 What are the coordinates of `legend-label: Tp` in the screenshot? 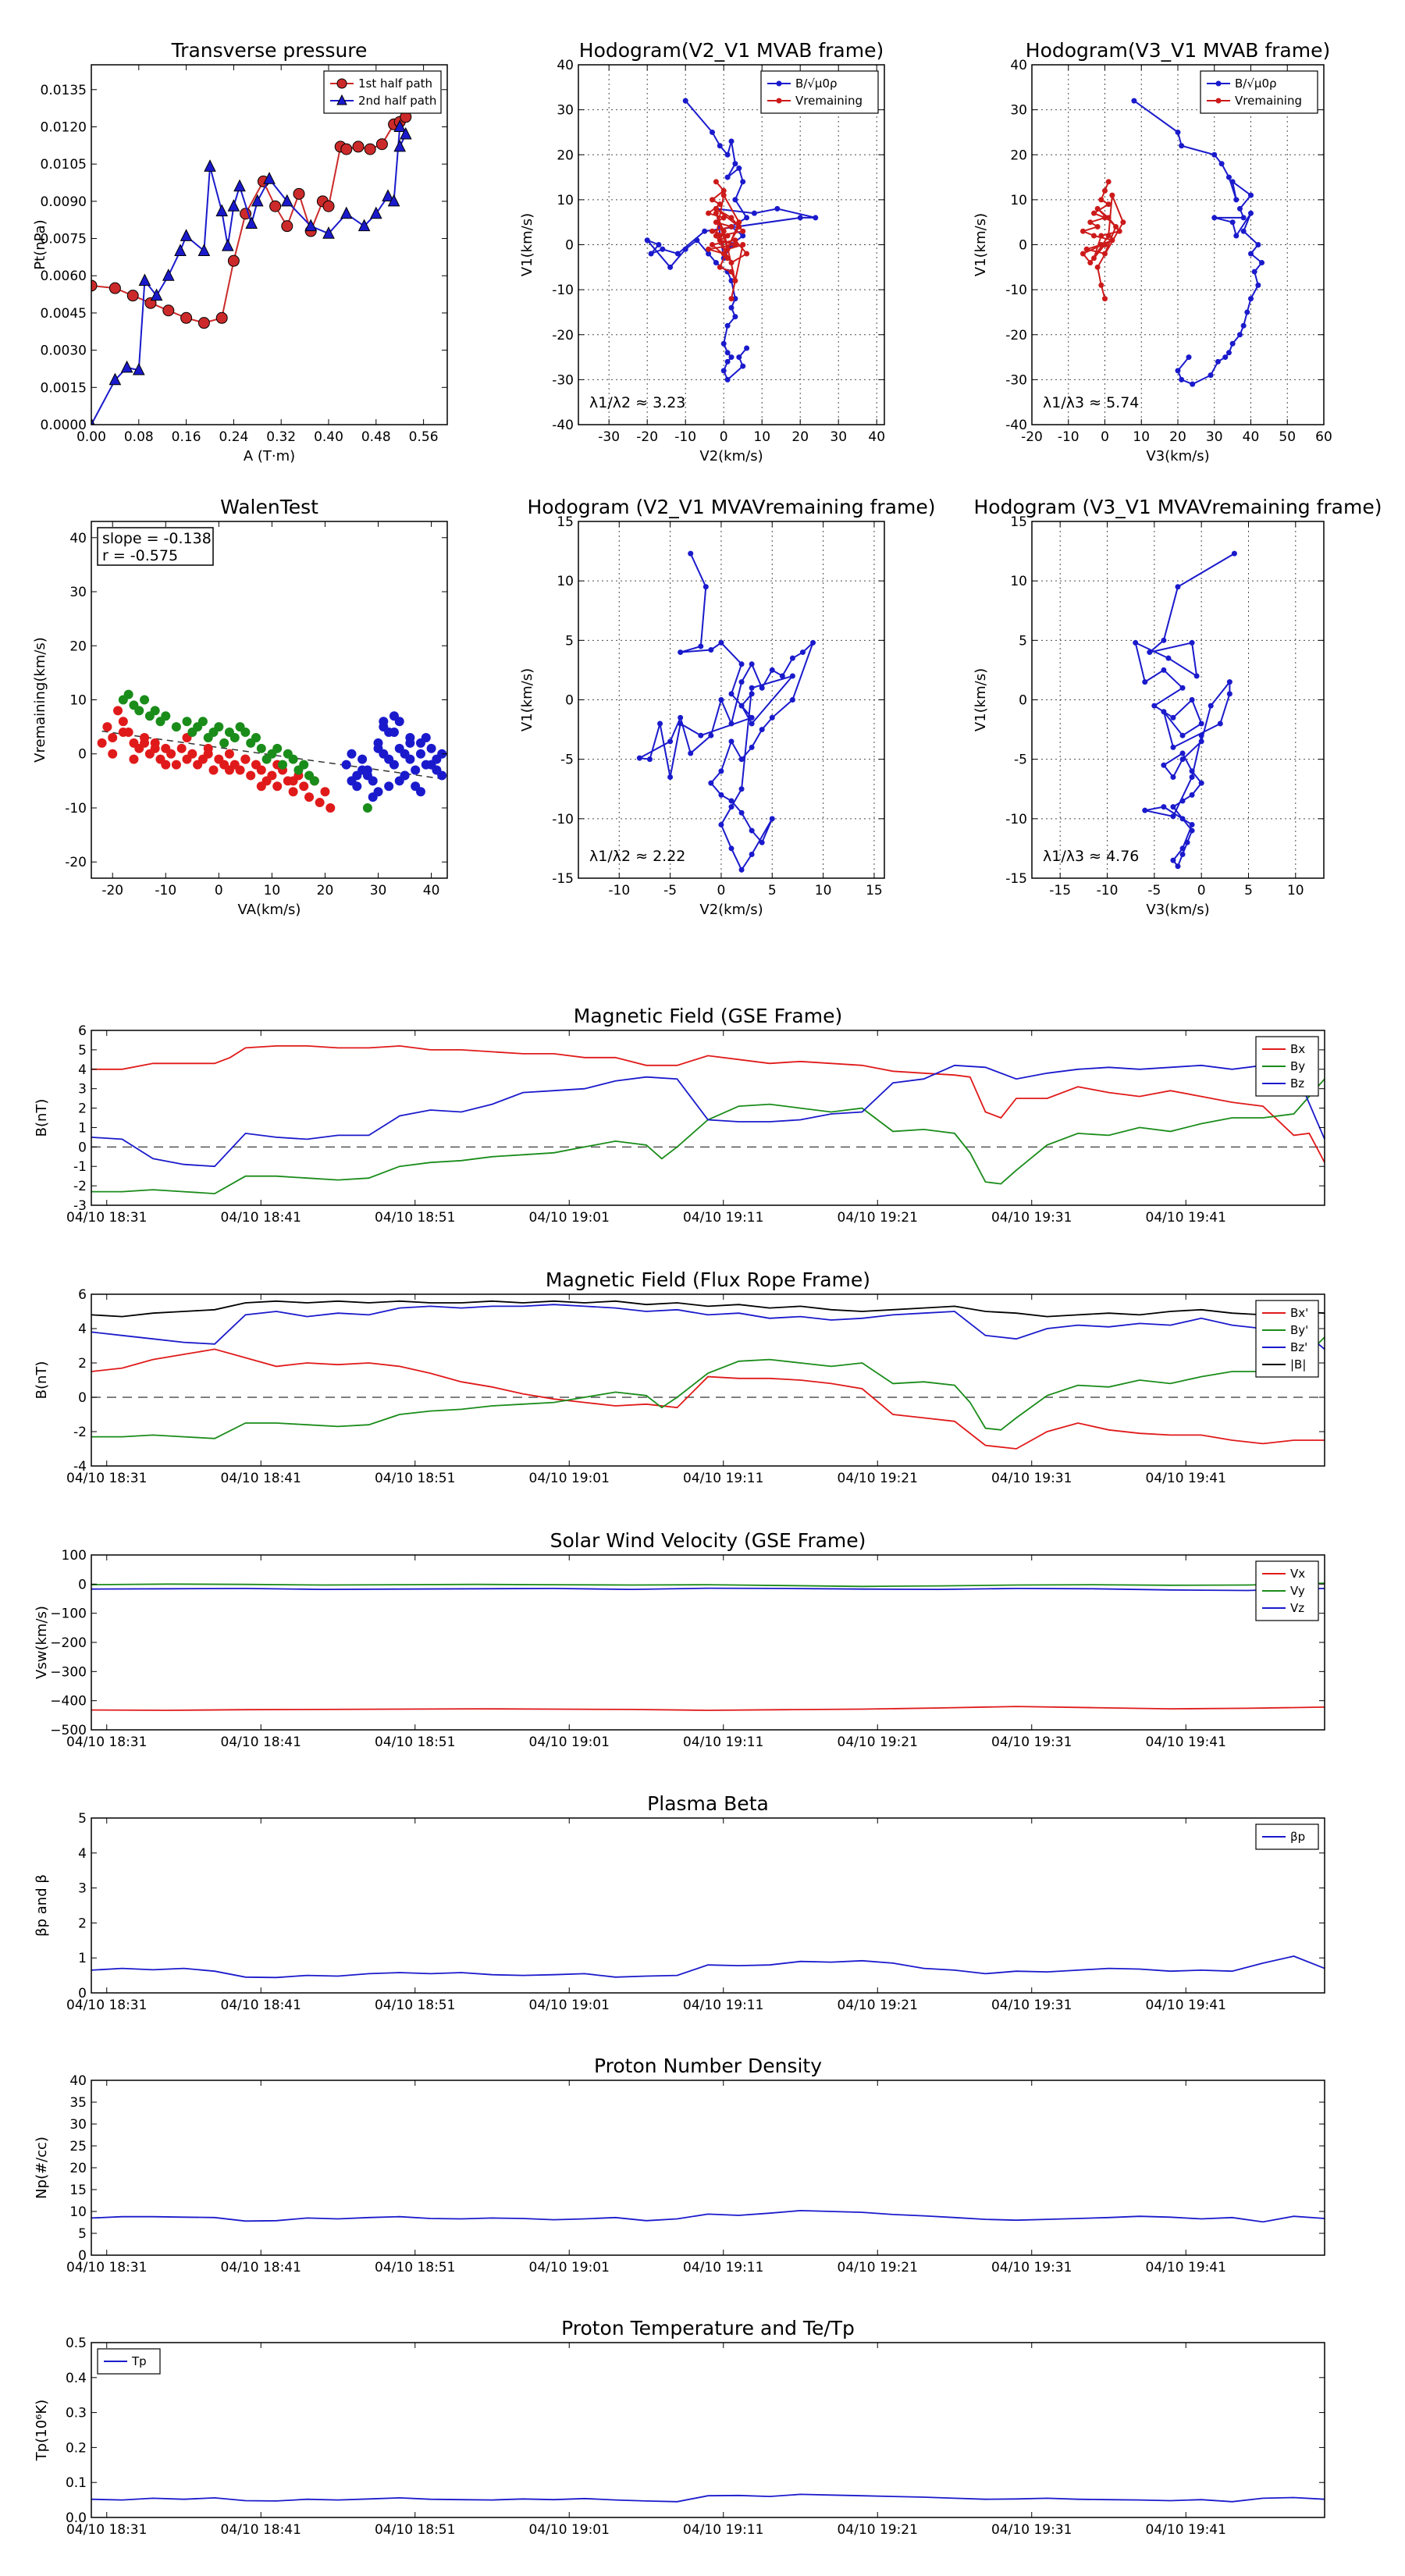 It's located at (139, 2361).